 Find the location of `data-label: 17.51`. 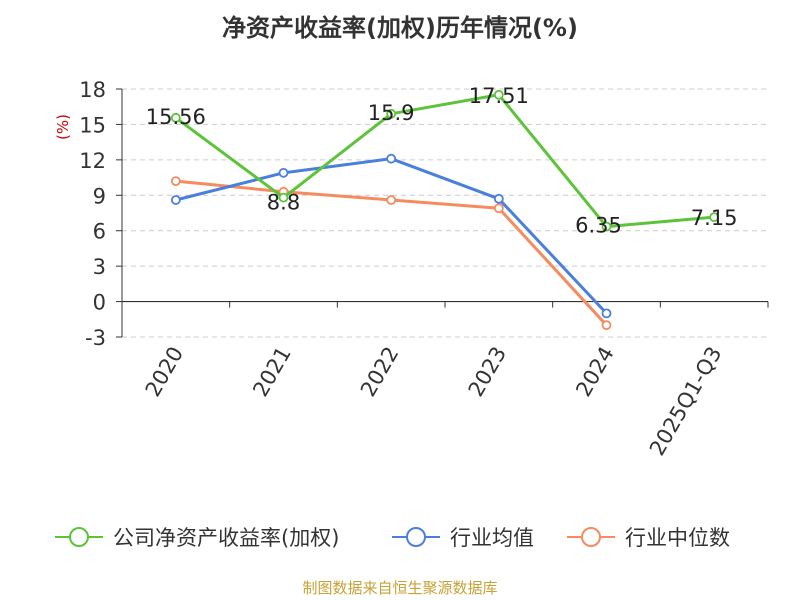

data-label: 17.51 is located at coordinates (499, 96).